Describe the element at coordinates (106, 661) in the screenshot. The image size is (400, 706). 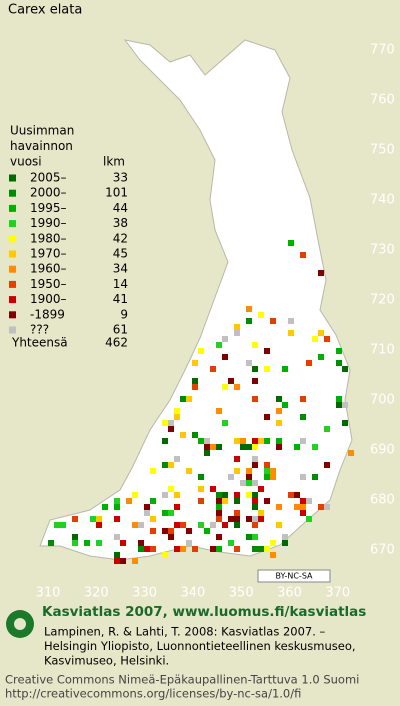
I see `citation-line: Kasvimuseo, Helsinki.` at that location.